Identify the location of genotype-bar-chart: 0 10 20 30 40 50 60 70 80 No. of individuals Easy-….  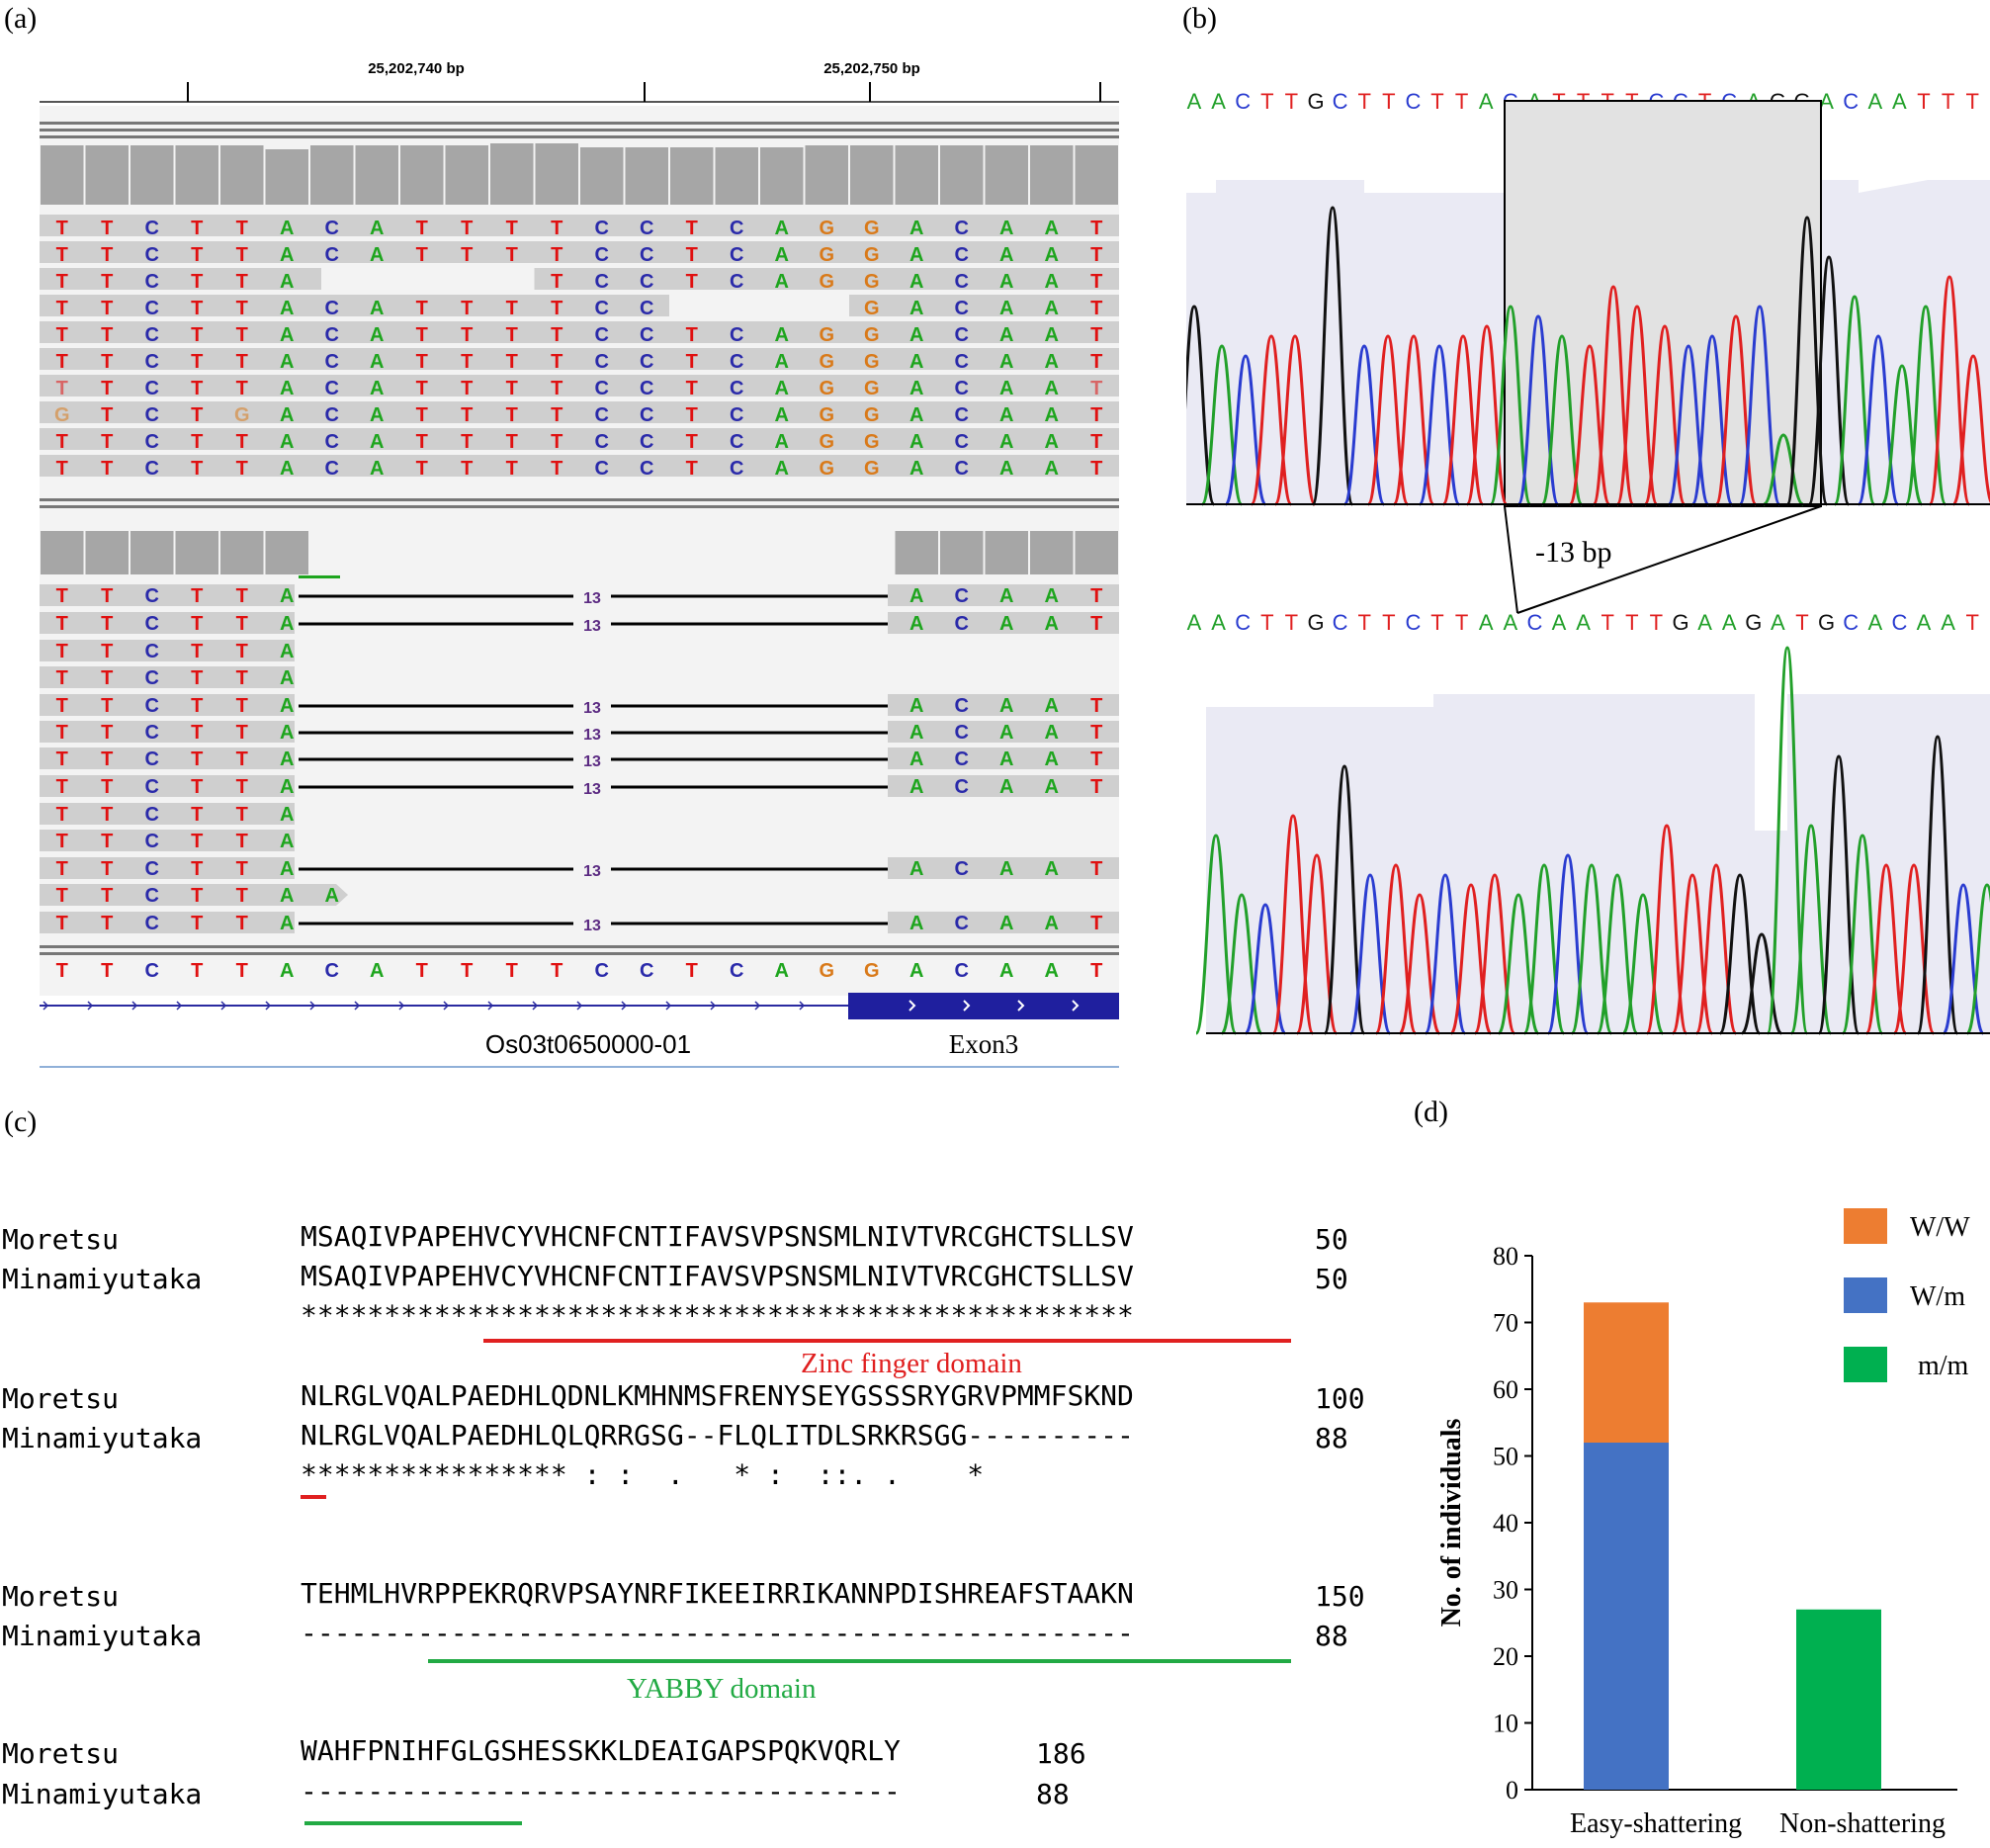
(1702, 1505).